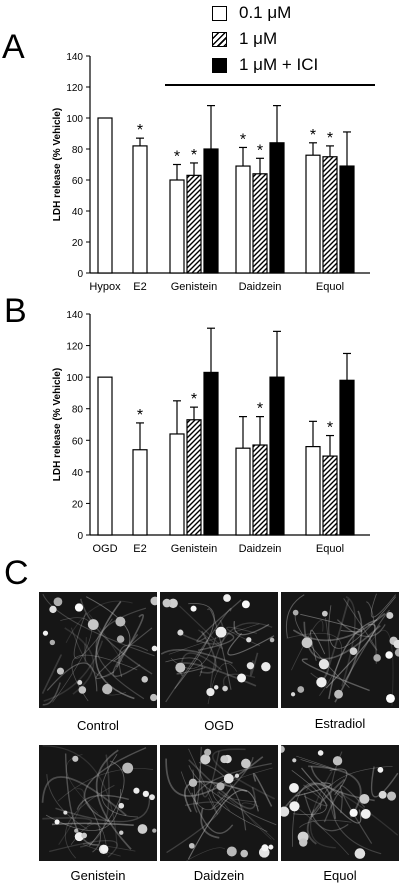 Image resolution: width=400 pixels, height=887 pixels. I want to click on category-label: Hypox, so click(105, 287).